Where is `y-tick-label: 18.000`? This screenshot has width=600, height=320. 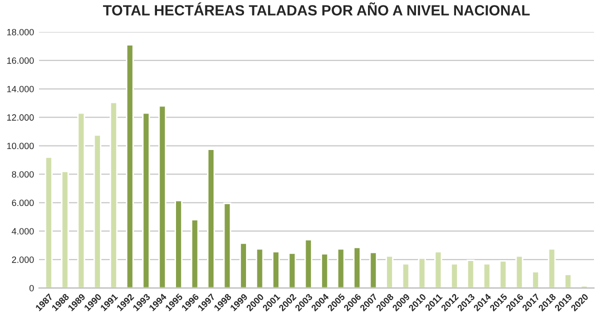 y-tick-label: 18.000 is located at coordinates (20, 32).